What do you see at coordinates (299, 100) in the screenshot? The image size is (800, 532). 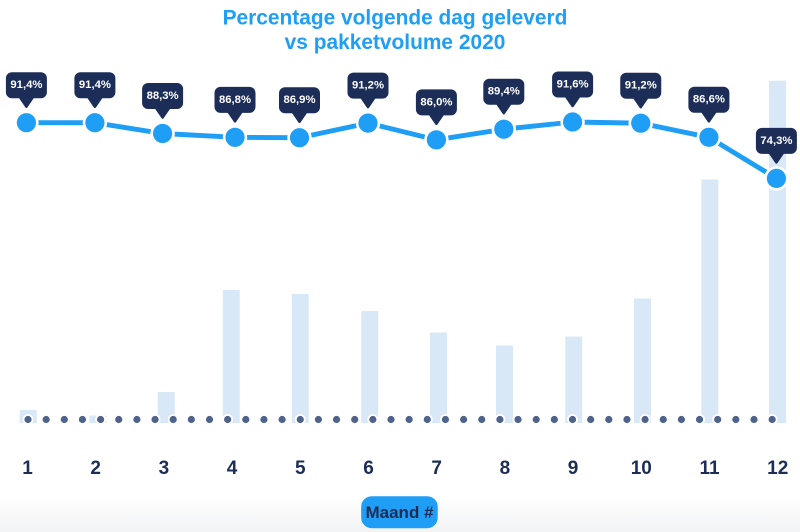 I see `svg-text: 86,9%` at bounding box center [299, 100].